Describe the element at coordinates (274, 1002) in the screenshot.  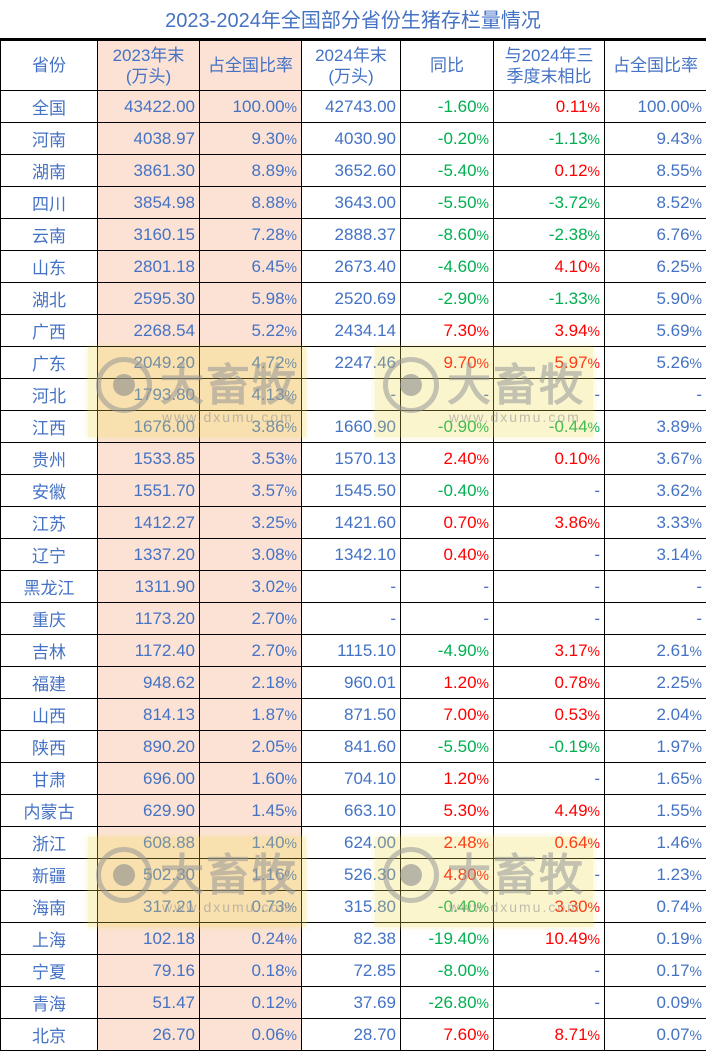
I see `cell-share-2023-value: 0.12%` at that location.